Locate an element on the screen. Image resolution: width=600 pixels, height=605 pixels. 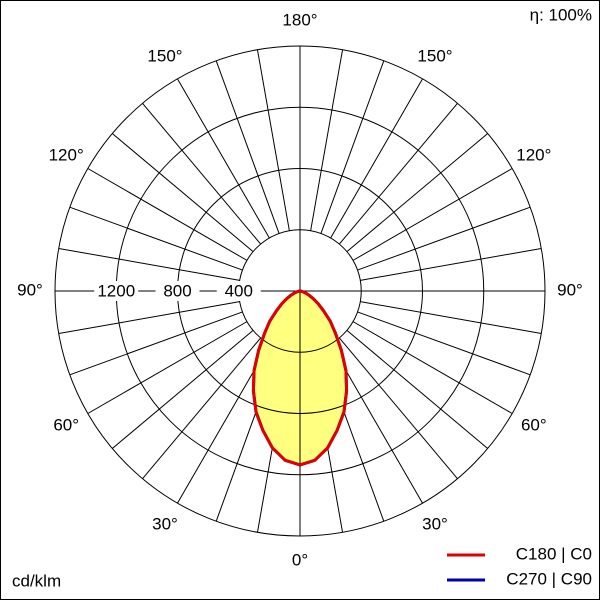
r-tick-label: 400 is located at coordinates (239, 290).